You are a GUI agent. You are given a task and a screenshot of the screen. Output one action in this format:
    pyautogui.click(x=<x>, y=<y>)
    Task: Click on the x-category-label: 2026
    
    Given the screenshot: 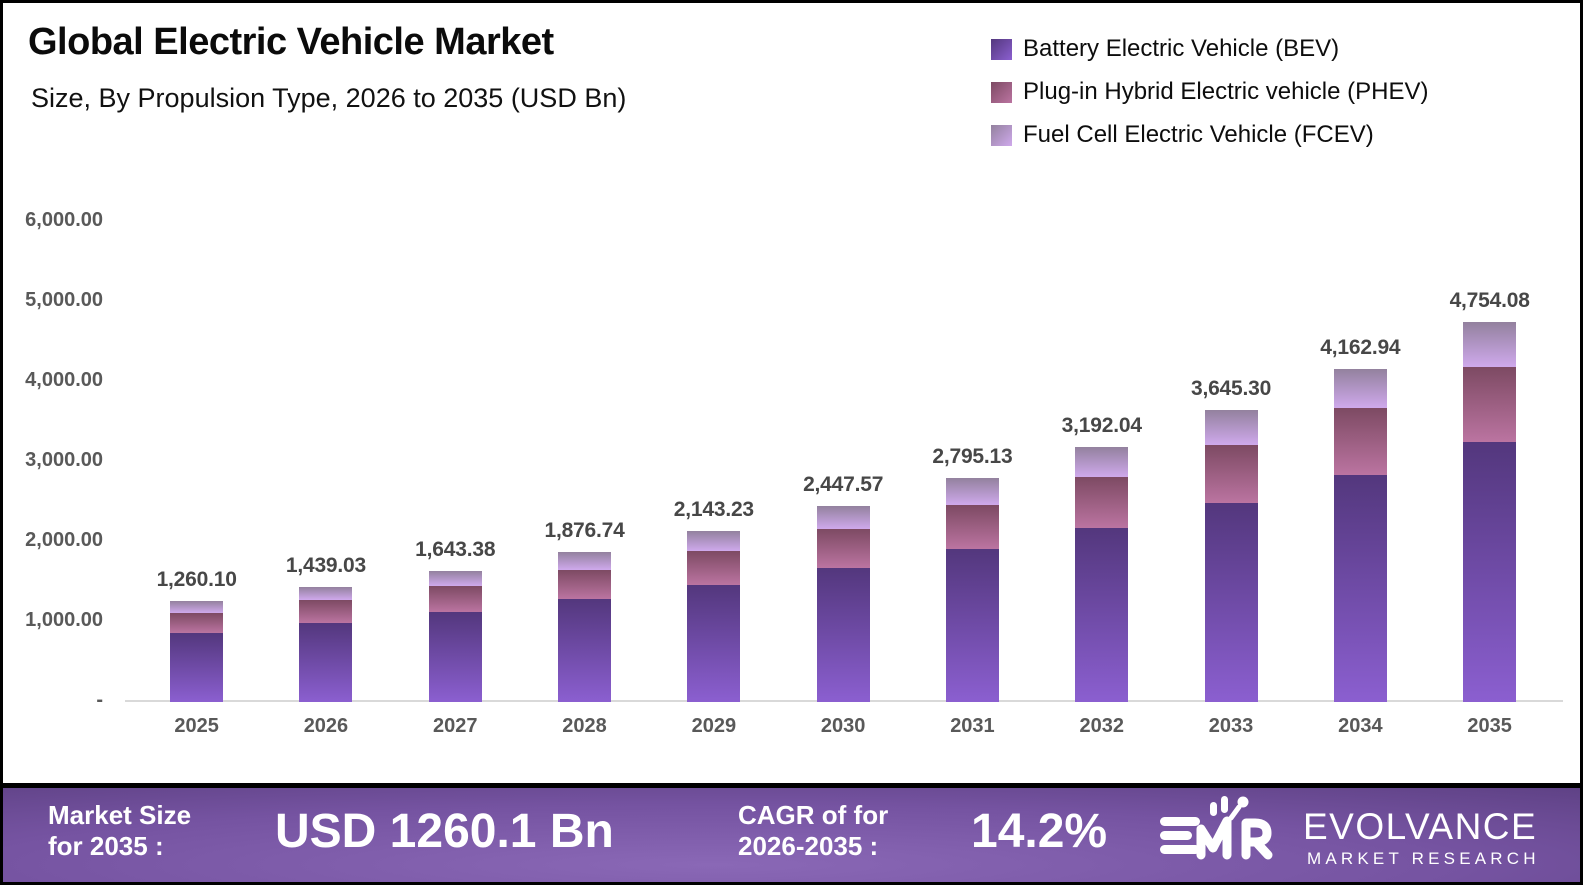 What is the action you would take?
    pyautogui.click(x=326, y=726)
    